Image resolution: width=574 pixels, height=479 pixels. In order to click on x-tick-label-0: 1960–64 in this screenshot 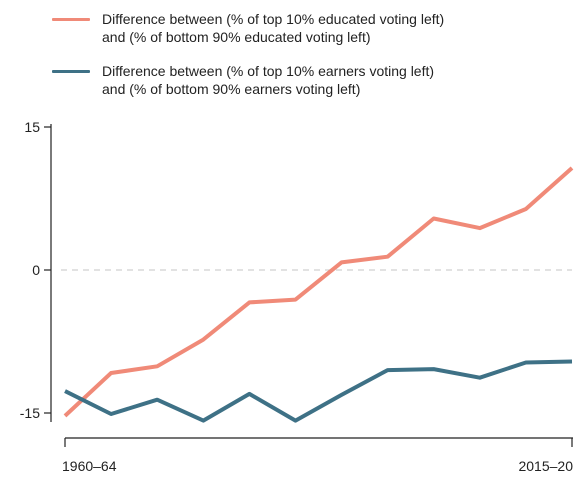, I will do `click(89, 466)`.